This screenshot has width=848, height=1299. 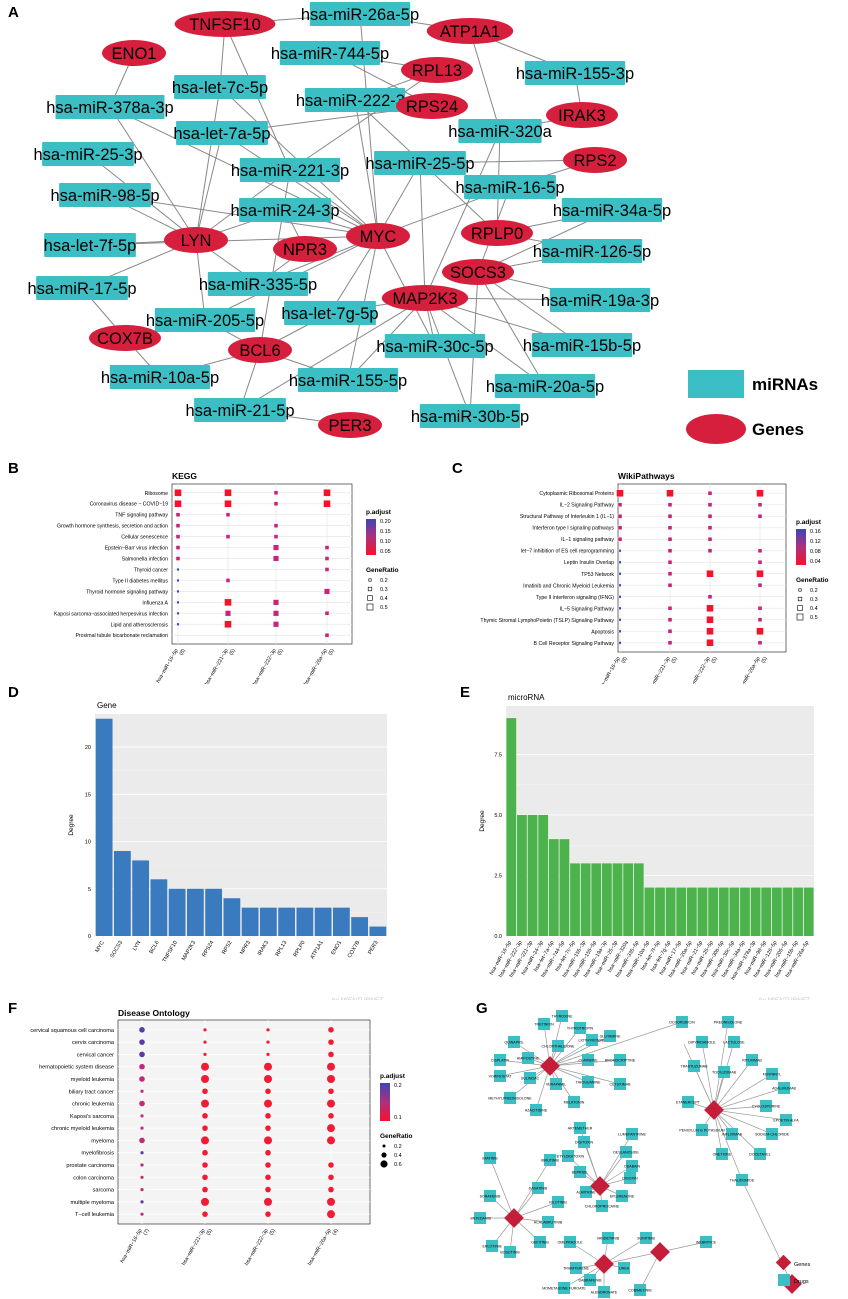 I want to click on bar-hsa-let-7a-5p, so click(x=553, y=887).